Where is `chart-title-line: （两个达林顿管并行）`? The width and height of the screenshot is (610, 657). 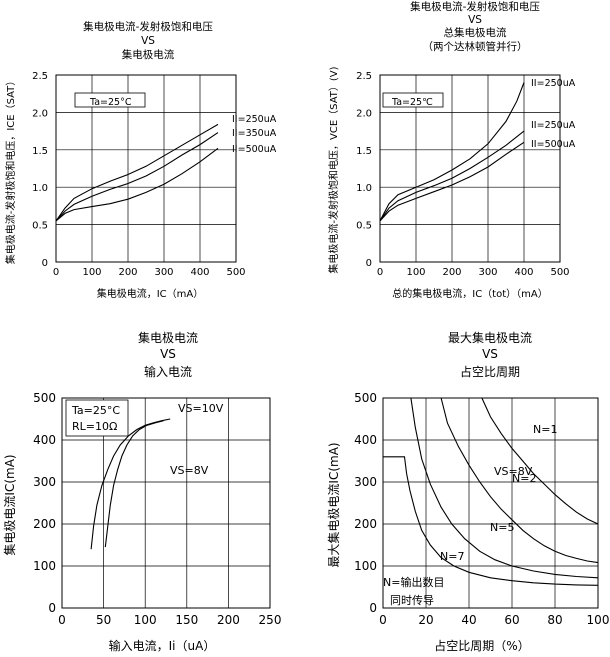
chart-title-line: （两个达林顿管并行） is located at coordinates (475, 46).